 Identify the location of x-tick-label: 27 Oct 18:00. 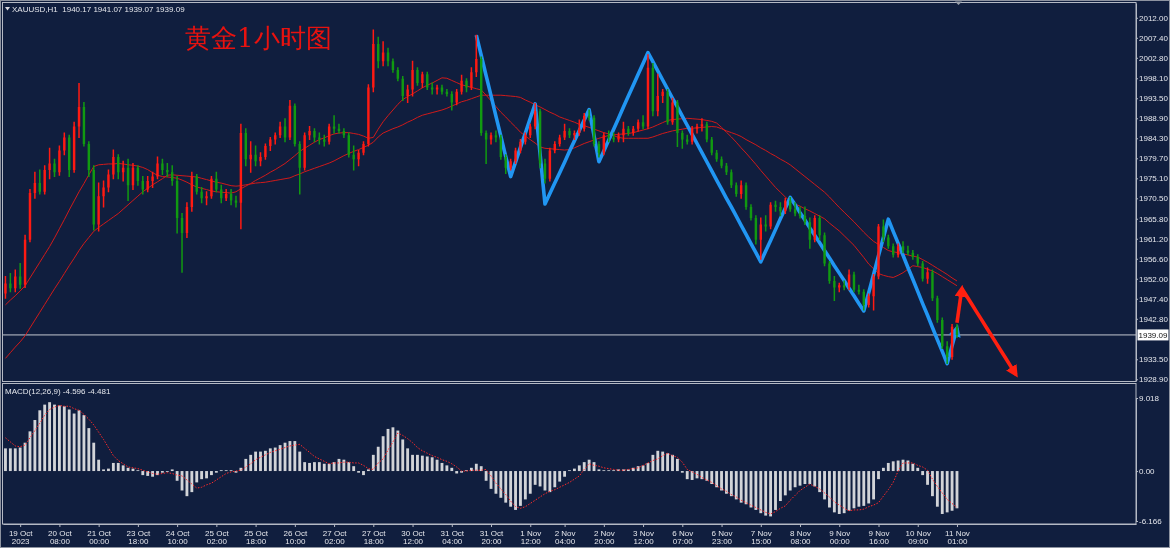
(374, 538).